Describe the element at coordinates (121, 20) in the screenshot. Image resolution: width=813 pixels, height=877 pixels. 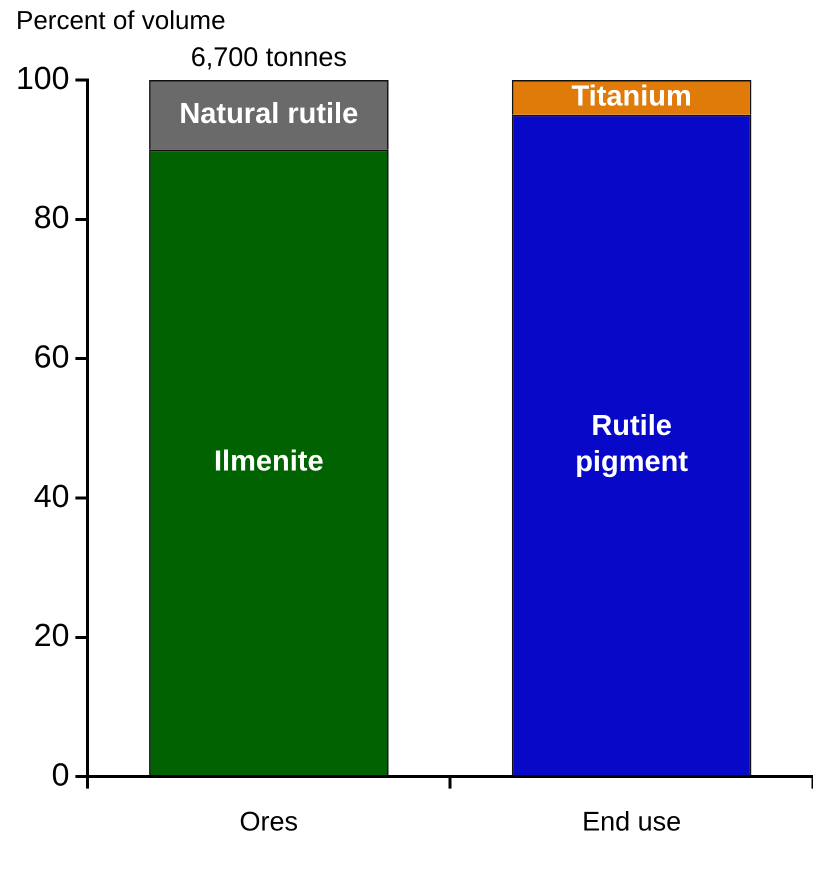
I see `y-axis-title: Percent of volume` at that location.